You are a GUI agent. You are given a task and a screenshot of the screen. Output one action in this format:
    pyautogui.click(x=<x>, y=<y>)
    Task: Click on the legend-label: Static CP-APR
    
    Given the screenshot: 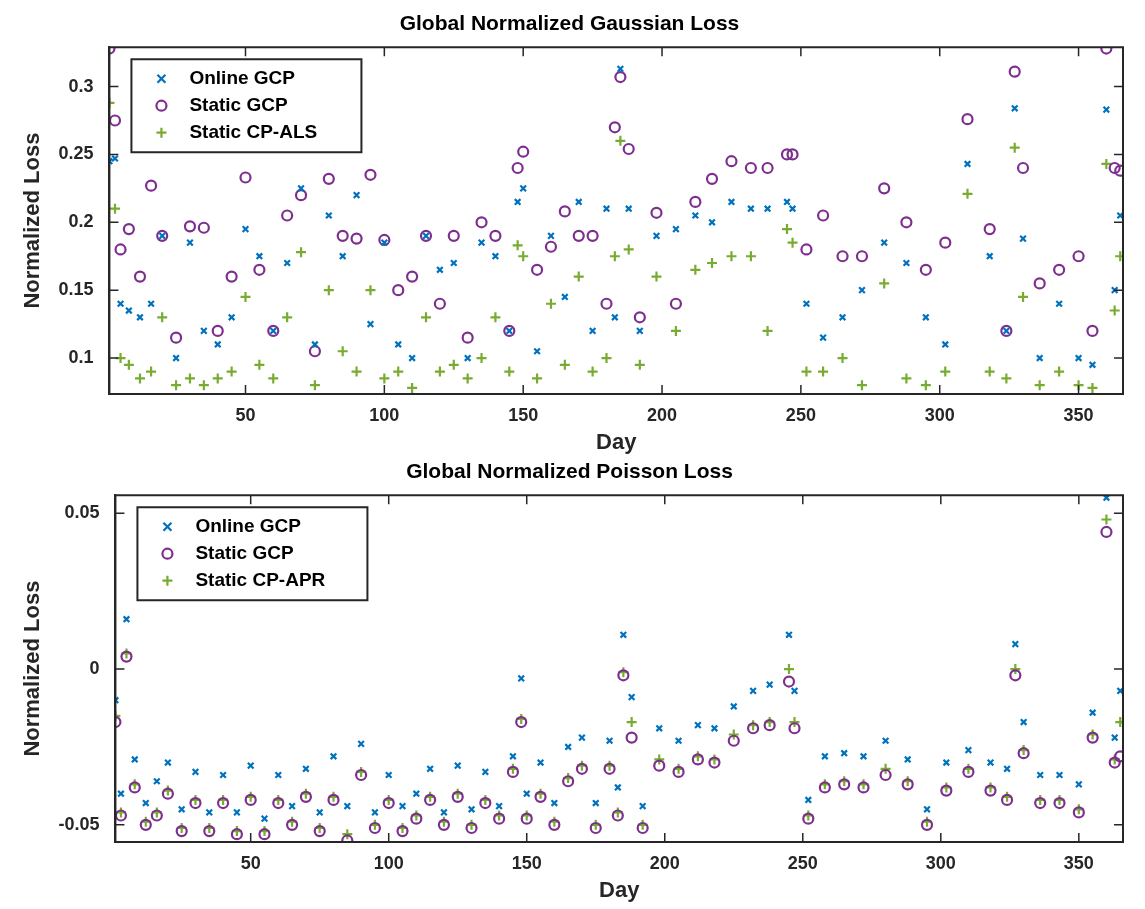 What is the action you would take?
    pyautogui.click(x=260, y=579)
    